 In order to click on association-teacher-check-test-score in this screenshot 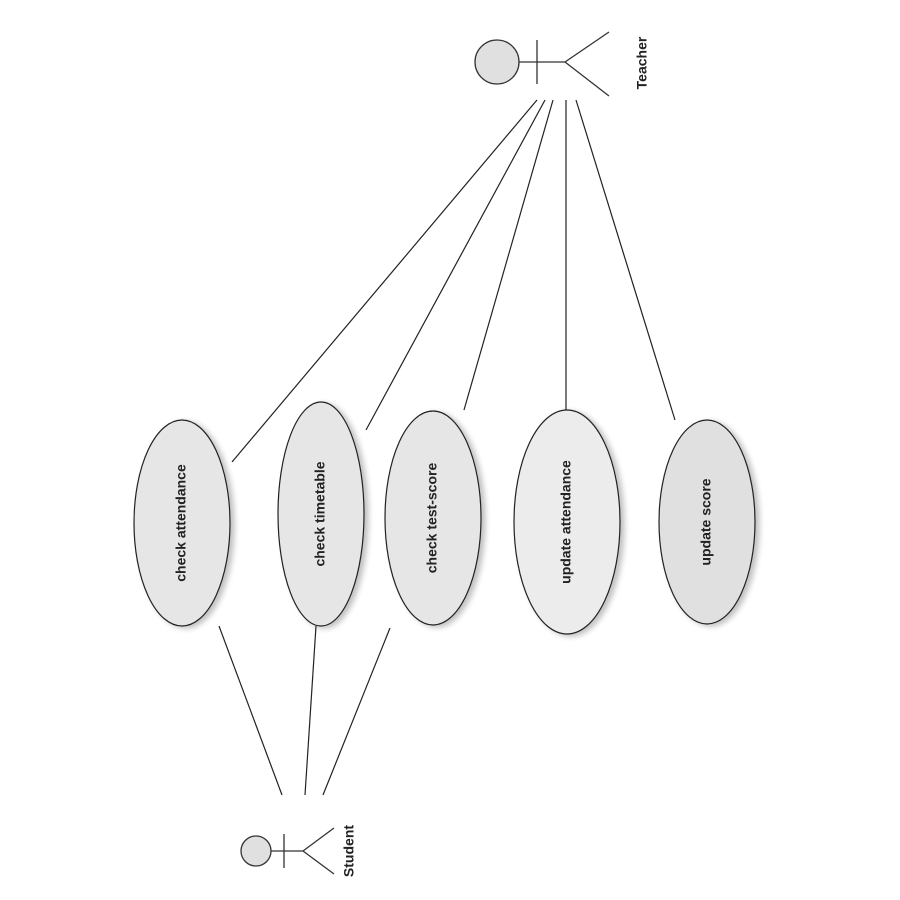, I will do `click(508, 255)`.